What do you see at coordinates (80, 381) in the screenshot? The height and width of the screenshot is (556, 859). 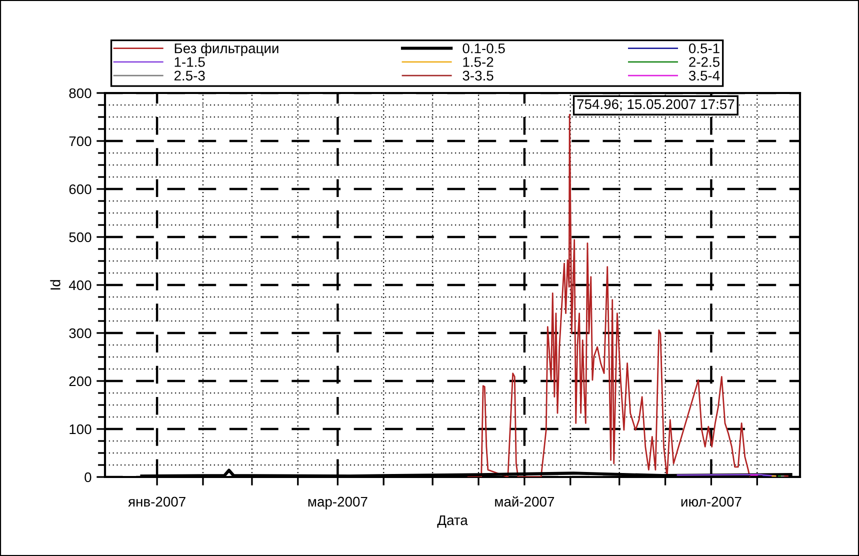 I see `y-tick-label: 200` at bounding box center [80, 381].